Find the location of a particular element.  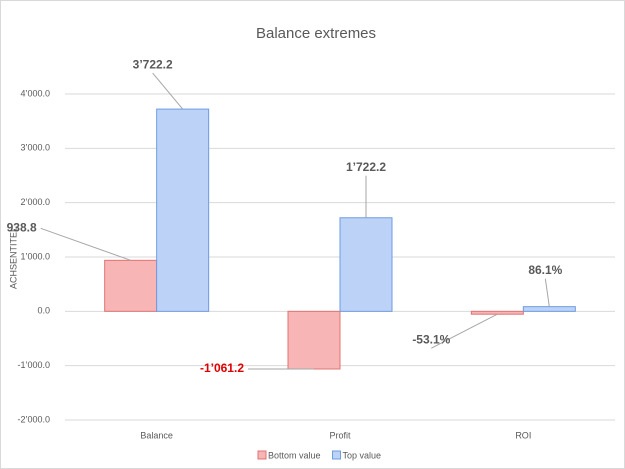

data-label: 3’722.2 is located at coordinates (153, 64).